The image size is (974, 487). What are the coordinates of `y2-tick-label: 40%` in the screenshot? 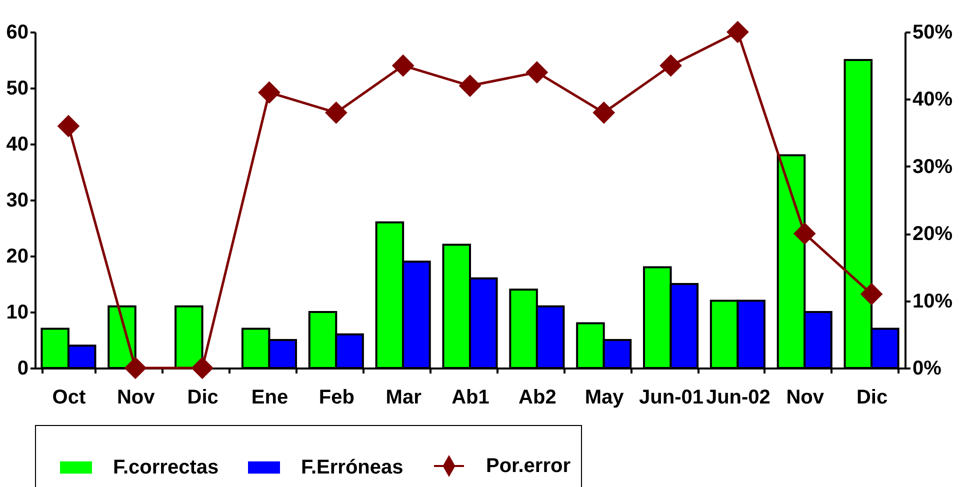 It's located at (932, 99).